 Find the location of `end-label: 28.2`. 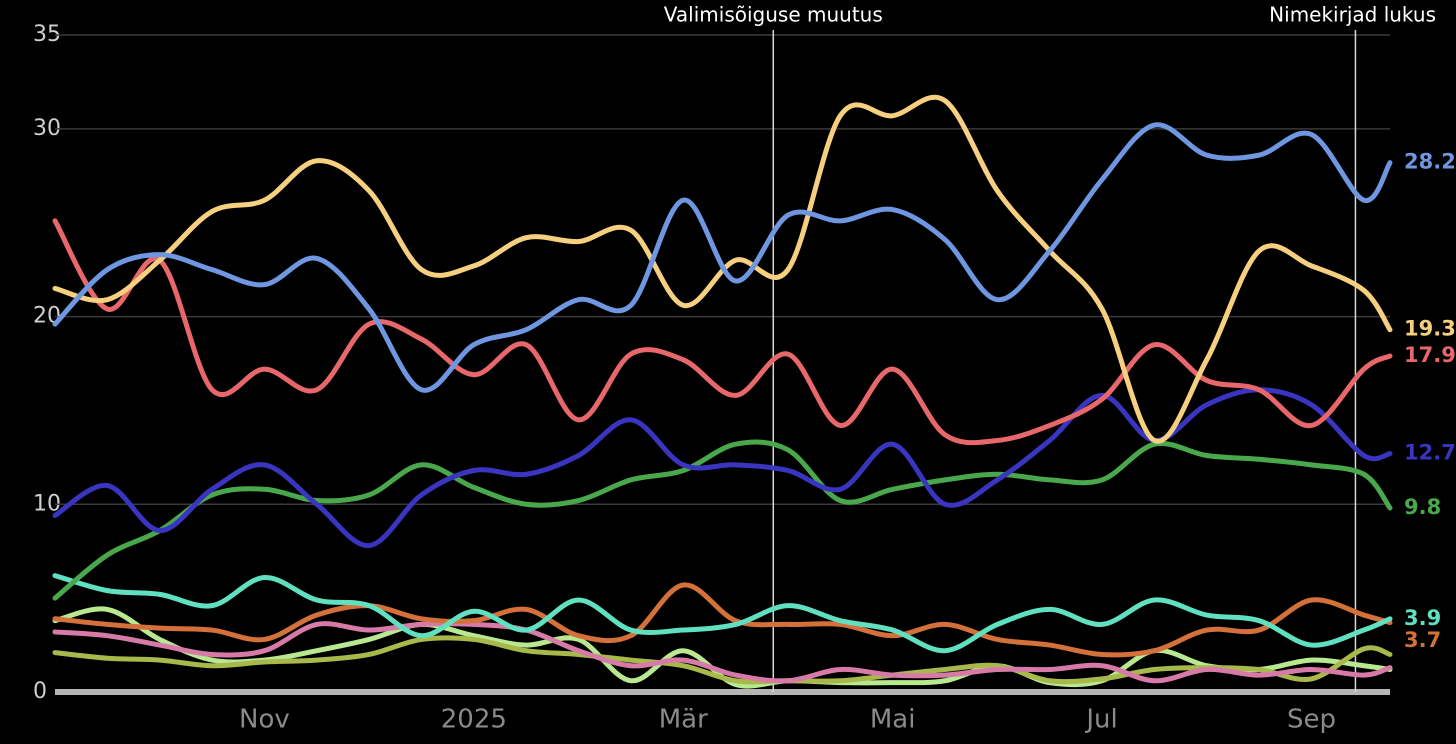

end-label: 28.2 is located at coordinates (1430, 162).